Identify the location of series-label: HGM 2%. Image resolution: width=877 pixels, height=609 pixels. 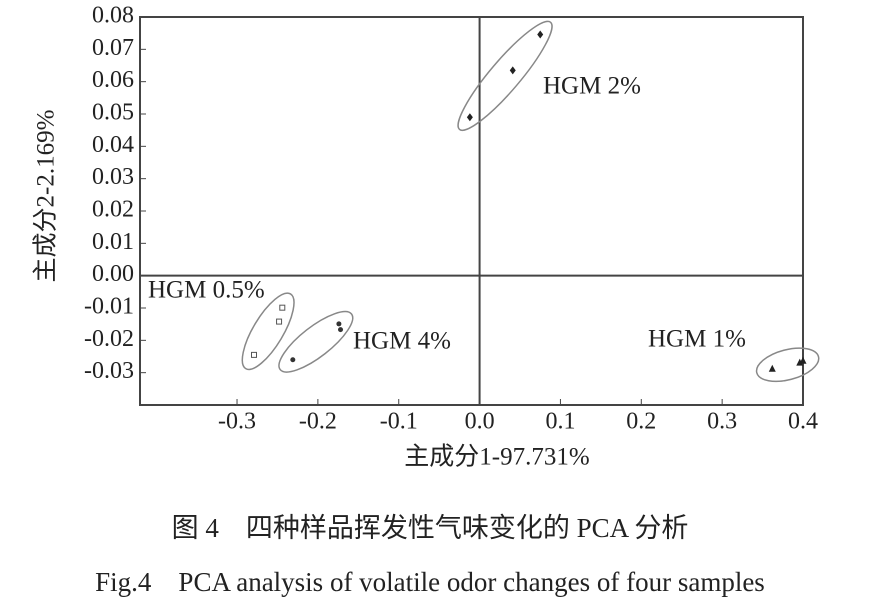
(592, 86).